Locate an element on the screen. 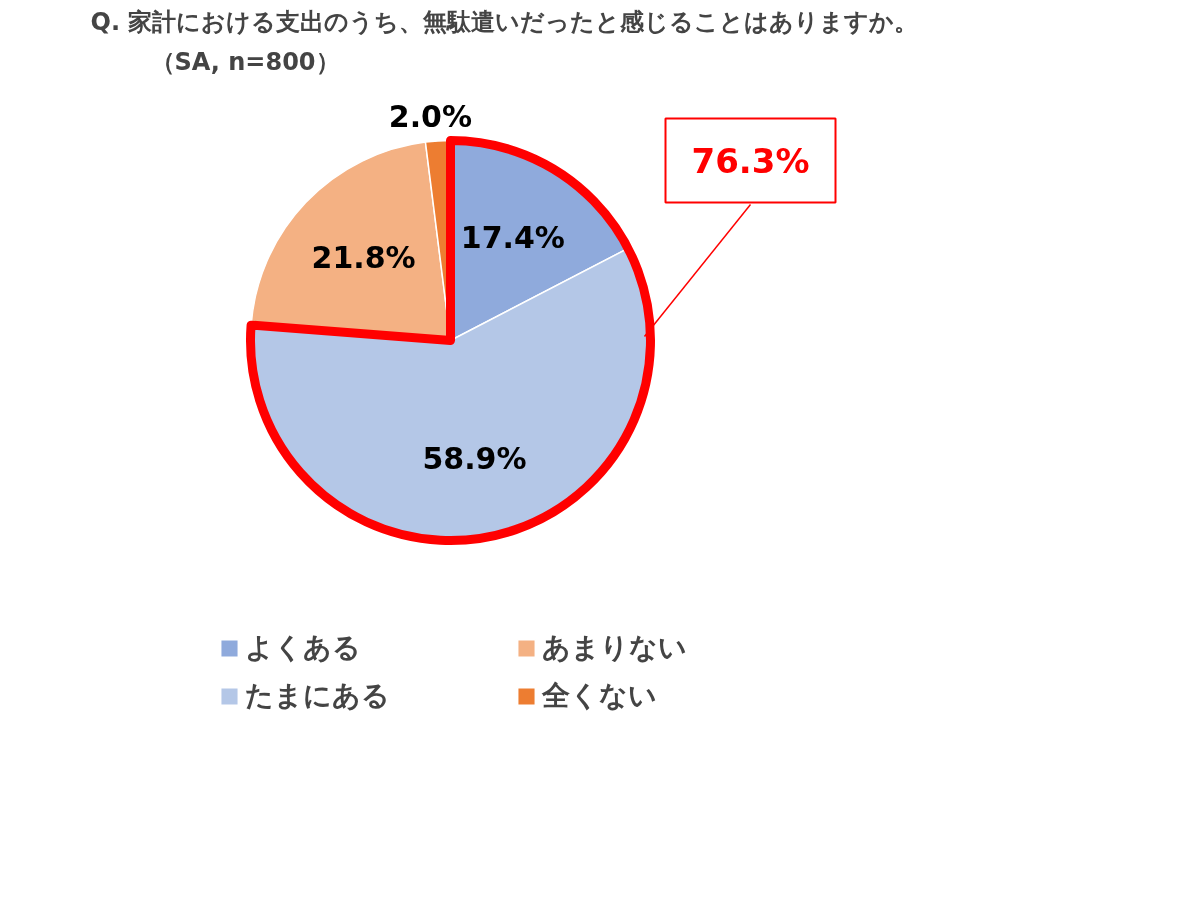  data-label: 2.0% is located at coordinates (430, 117).